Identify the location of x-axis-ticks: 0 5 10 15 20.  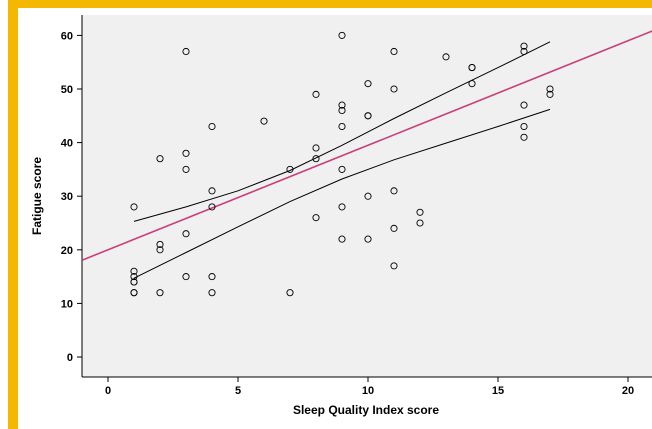
(369, 387).